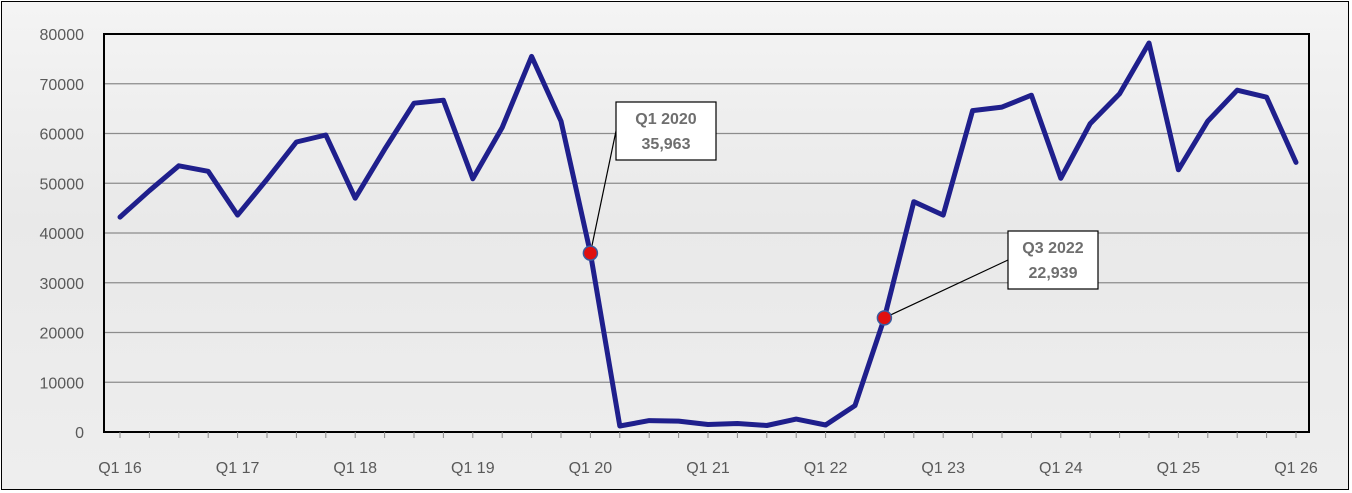 Image resolution: width=1352 pixels, height=493 pixels. I want to click on y-tick-label: 40000, so click(62, 234).